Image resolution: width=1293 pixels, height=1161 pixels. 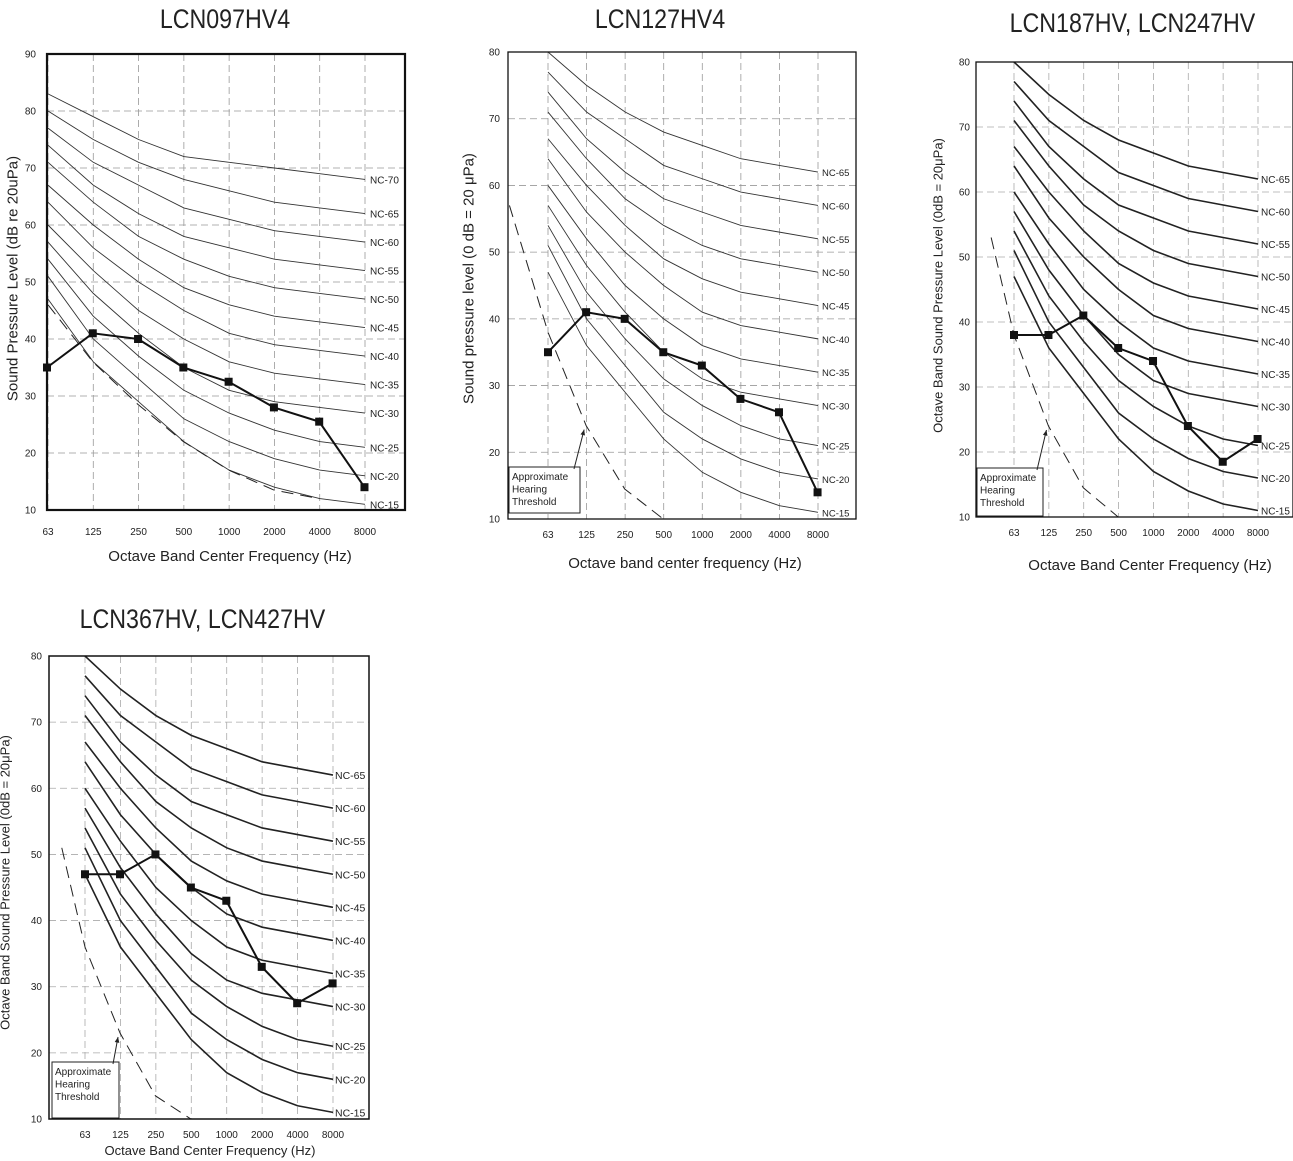 I want to click on x-tick-label: 4000, so click(x=779, y=535).